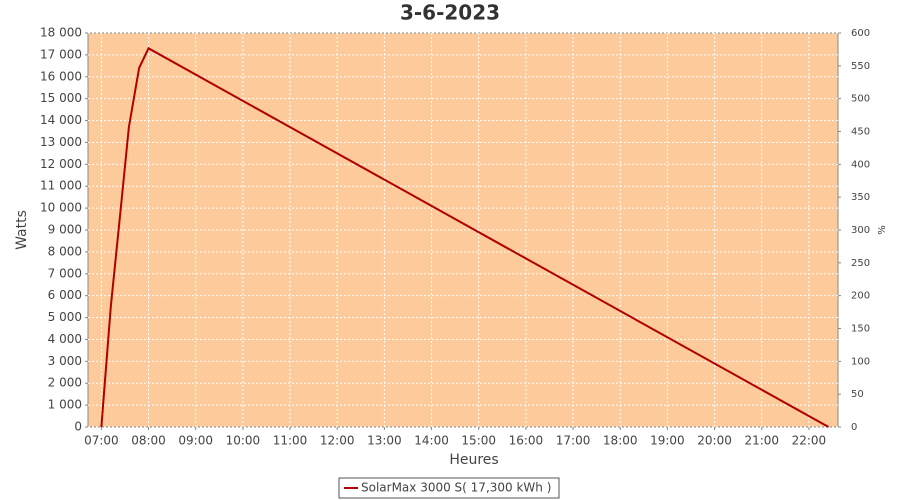 The width and height of the screenshot is (900, 500). I want to click on legend-label: SolarMax 3000 S( 17,300 kWh ), so click(456, 488).